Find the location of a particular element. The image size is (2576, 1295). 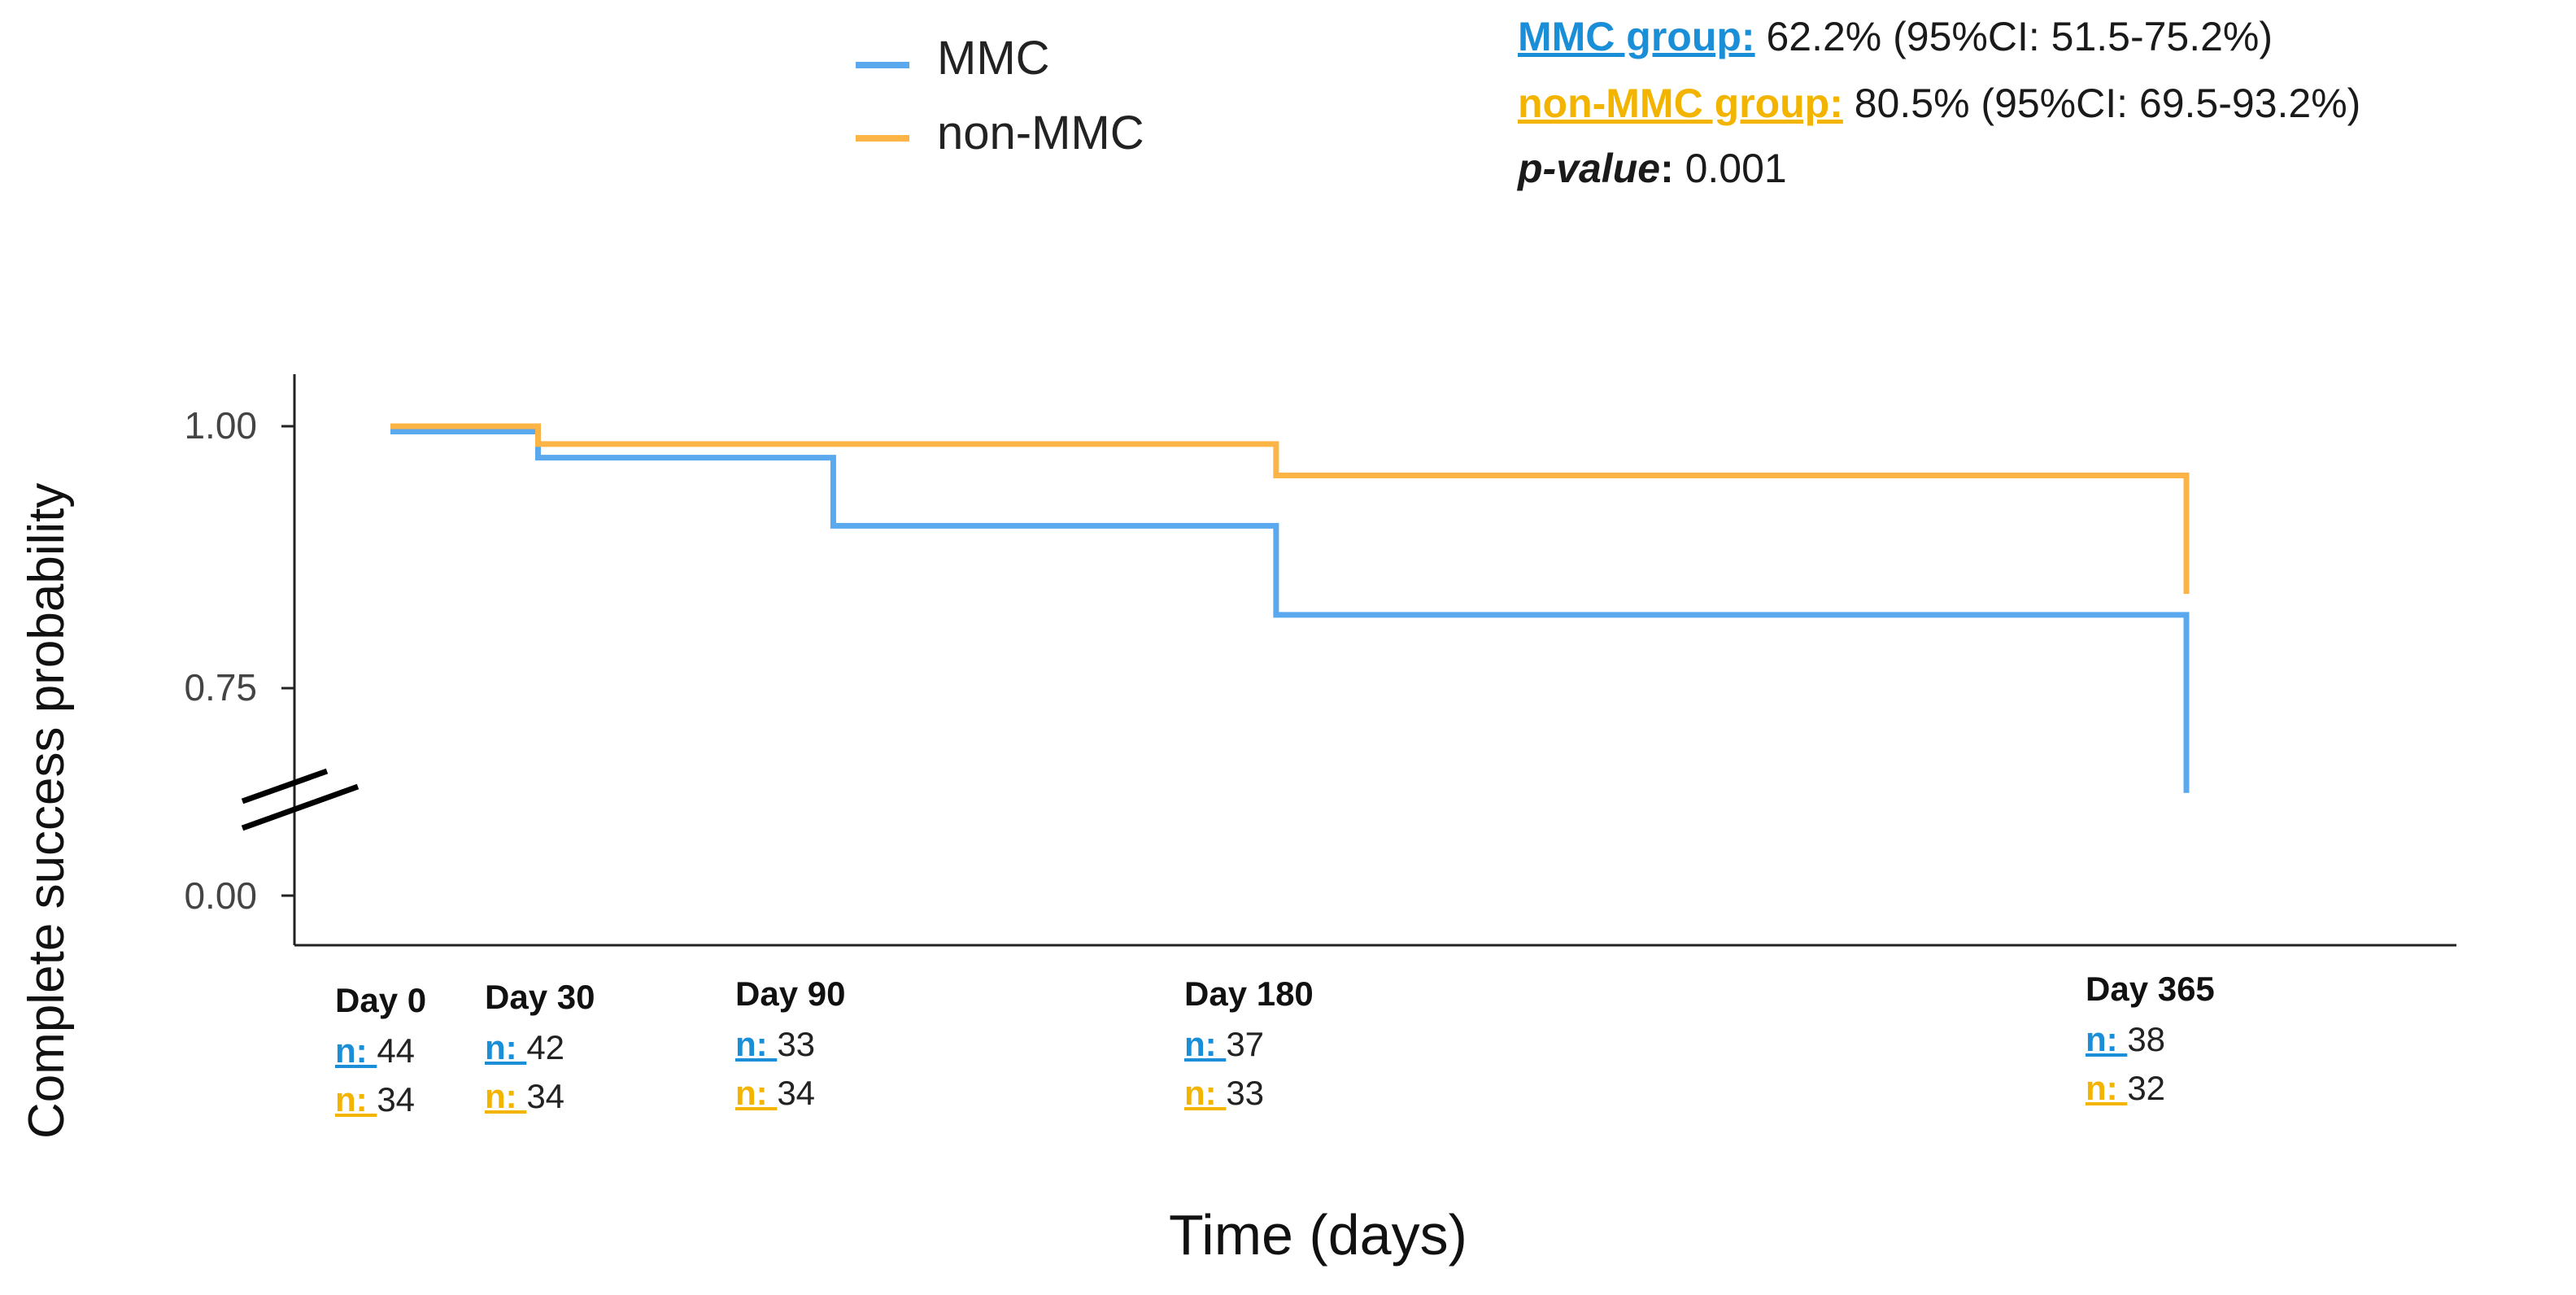

n-non-mmc: n: 32 is located at coordinates (2150, 1088).